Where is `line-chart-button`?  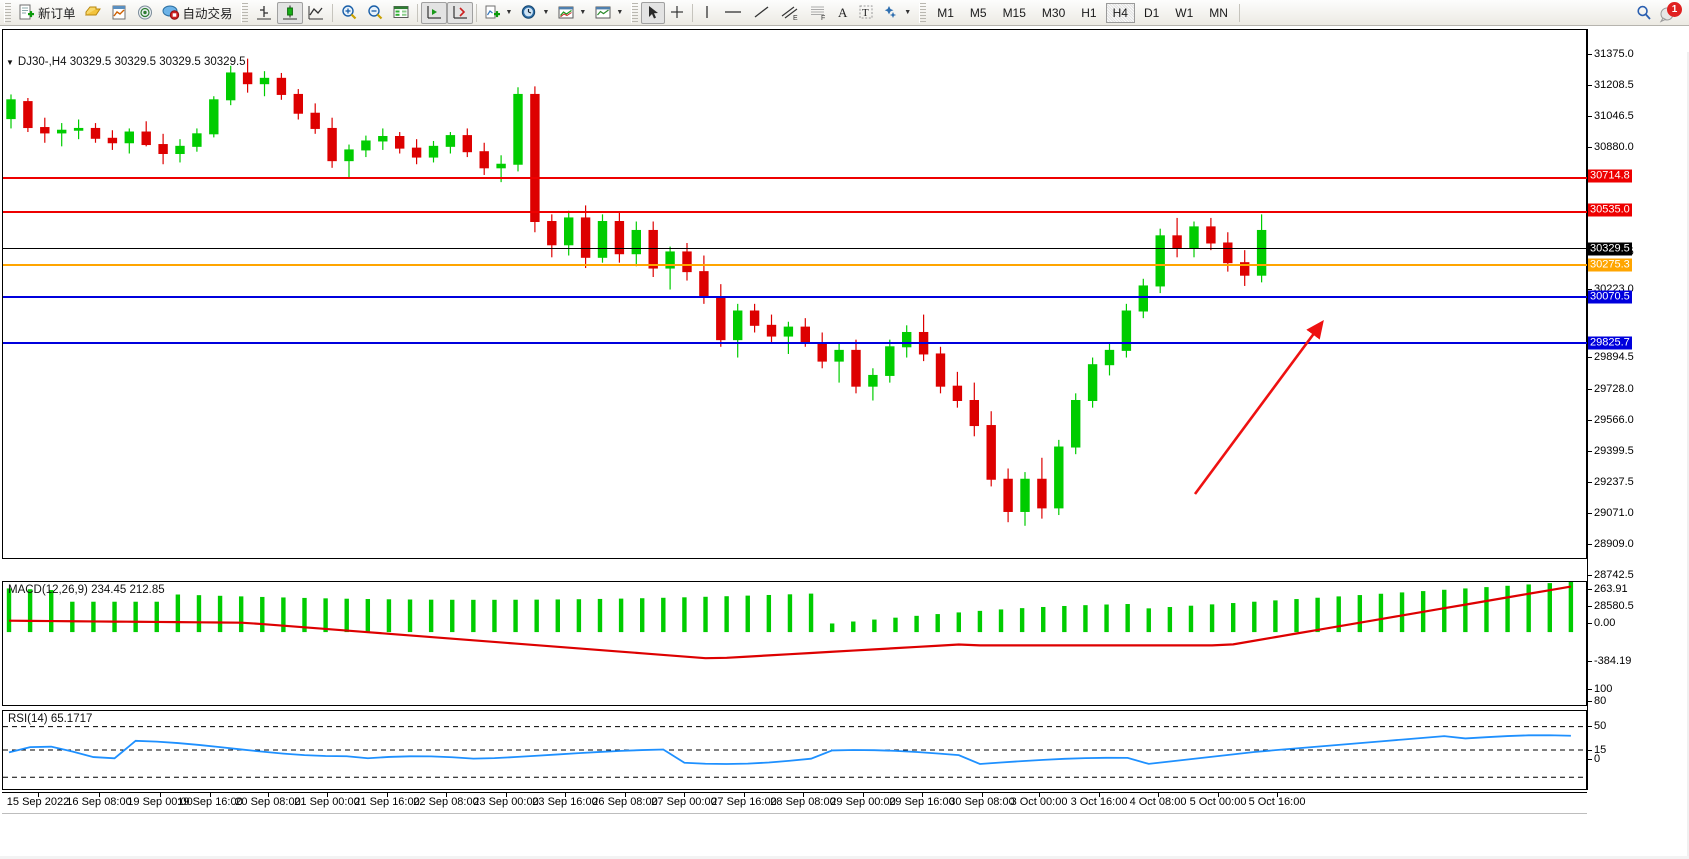
line-chart-button is located at coordinates (316, 13).